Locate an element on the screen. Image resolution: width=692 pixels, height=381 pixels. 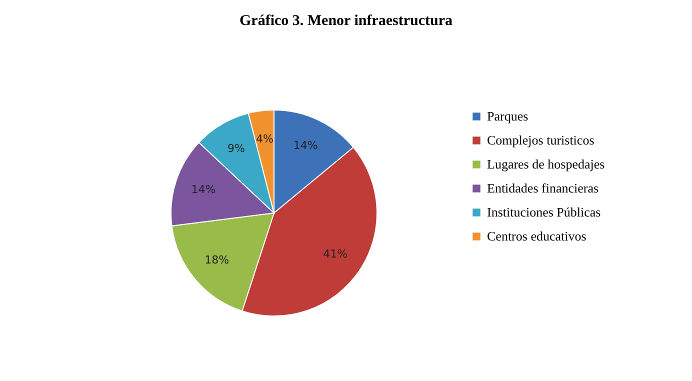
legend-label: Centros educativos is located at coordinates (536, 236).